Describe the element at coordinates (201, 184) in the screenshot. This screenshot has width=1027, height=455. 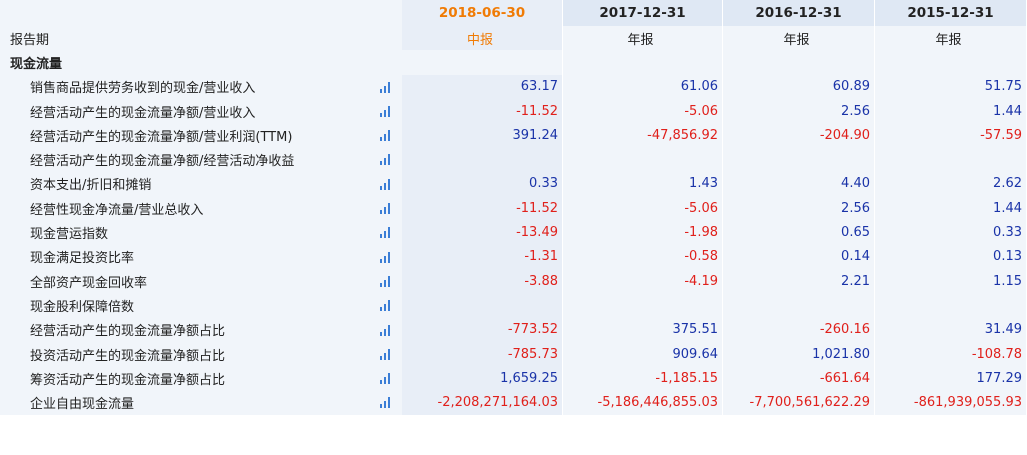
I see `row-label: 资本支出/折旧和摊销` at that location.